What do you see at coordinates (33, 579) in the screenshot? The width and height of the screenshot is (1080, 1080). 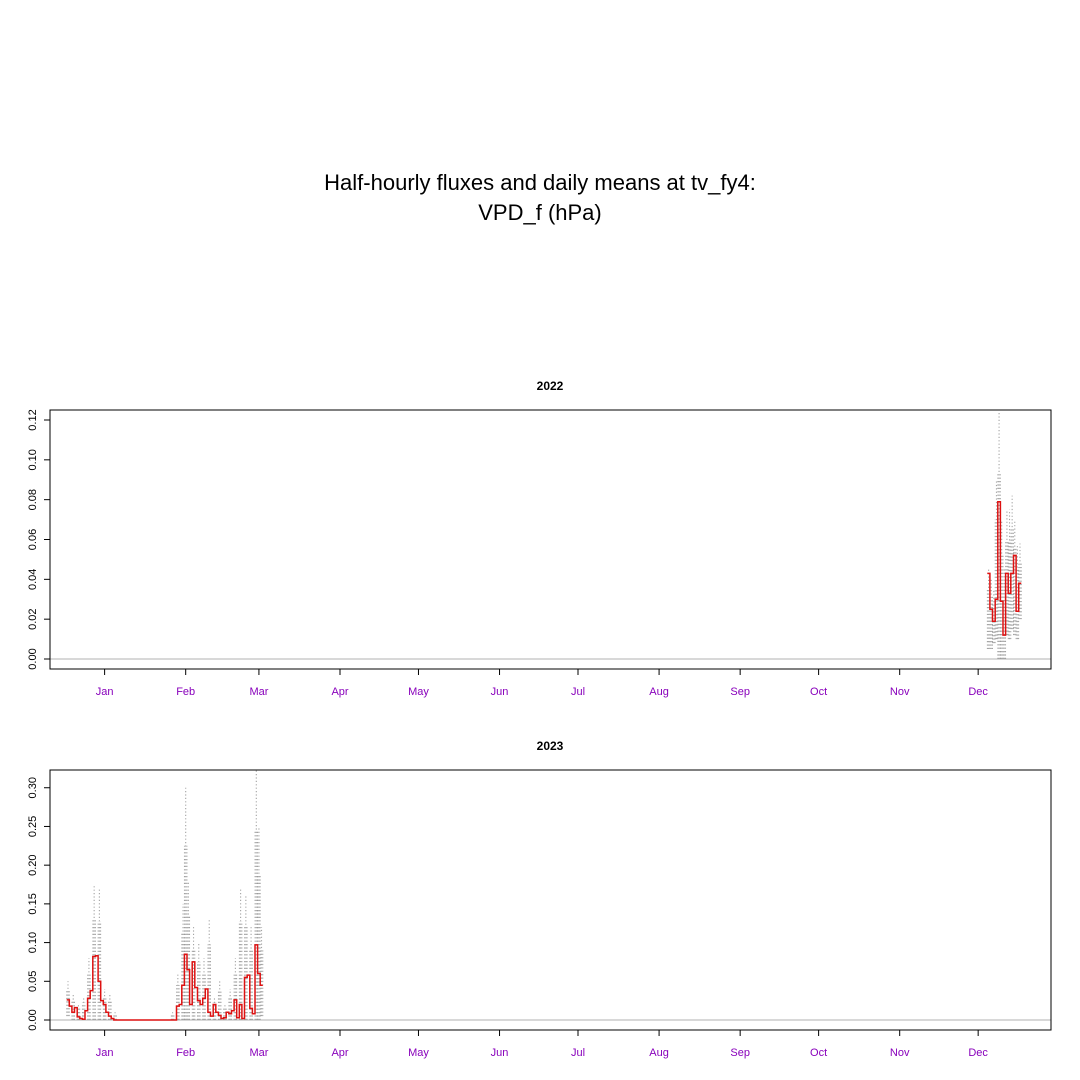 I see `y-tick-label: 0.04` at bounding box center [33, 579].